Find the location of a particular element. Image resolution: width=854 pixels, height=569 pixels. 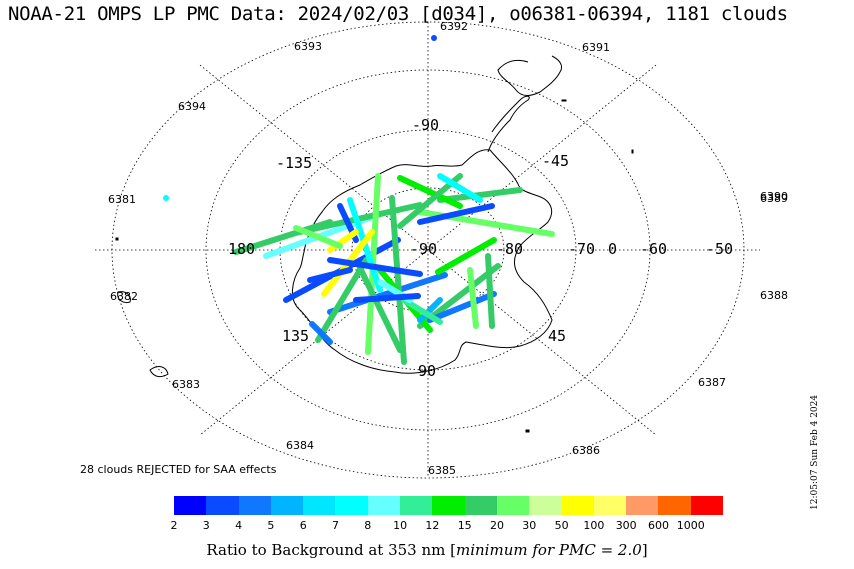

orbit-label: 6390 is located at coordinates (774, 196).